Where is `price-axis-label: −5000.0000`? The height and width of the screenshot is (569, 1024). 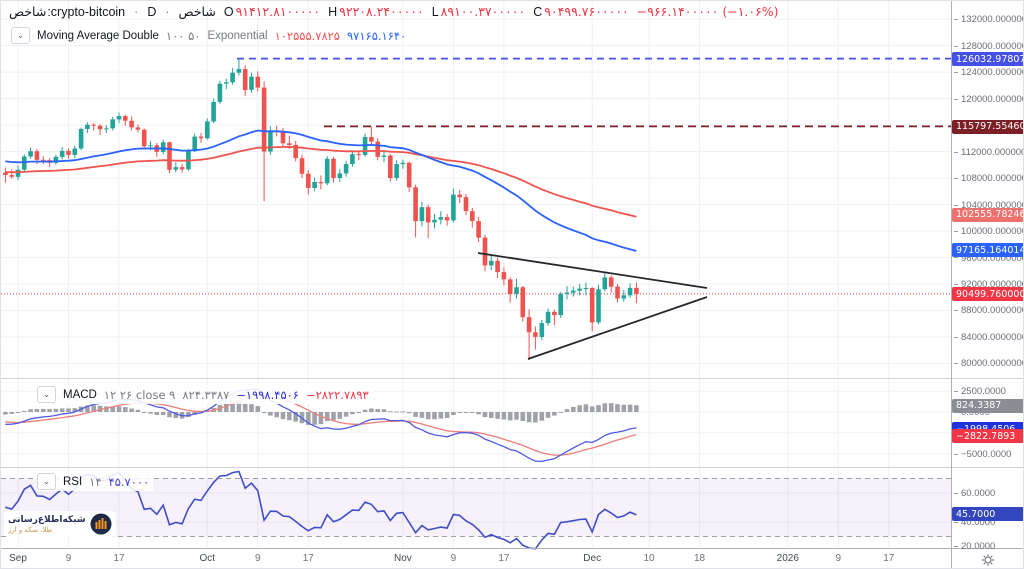 price-axis-label: −5000.0000 is located at coordinates (982, 454).